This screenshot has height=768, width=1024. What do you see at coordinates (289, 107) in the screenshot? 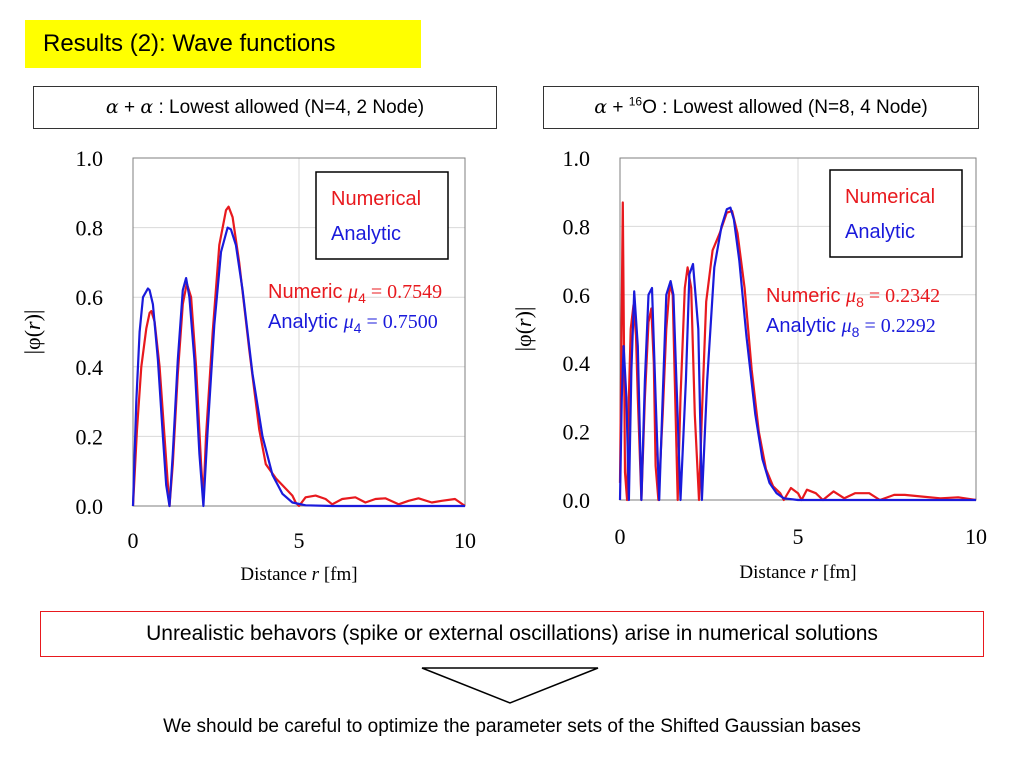
I see `left-header-text: : Lowest allowed (N=4, 2 Node)` at bounding box center [289, 107].